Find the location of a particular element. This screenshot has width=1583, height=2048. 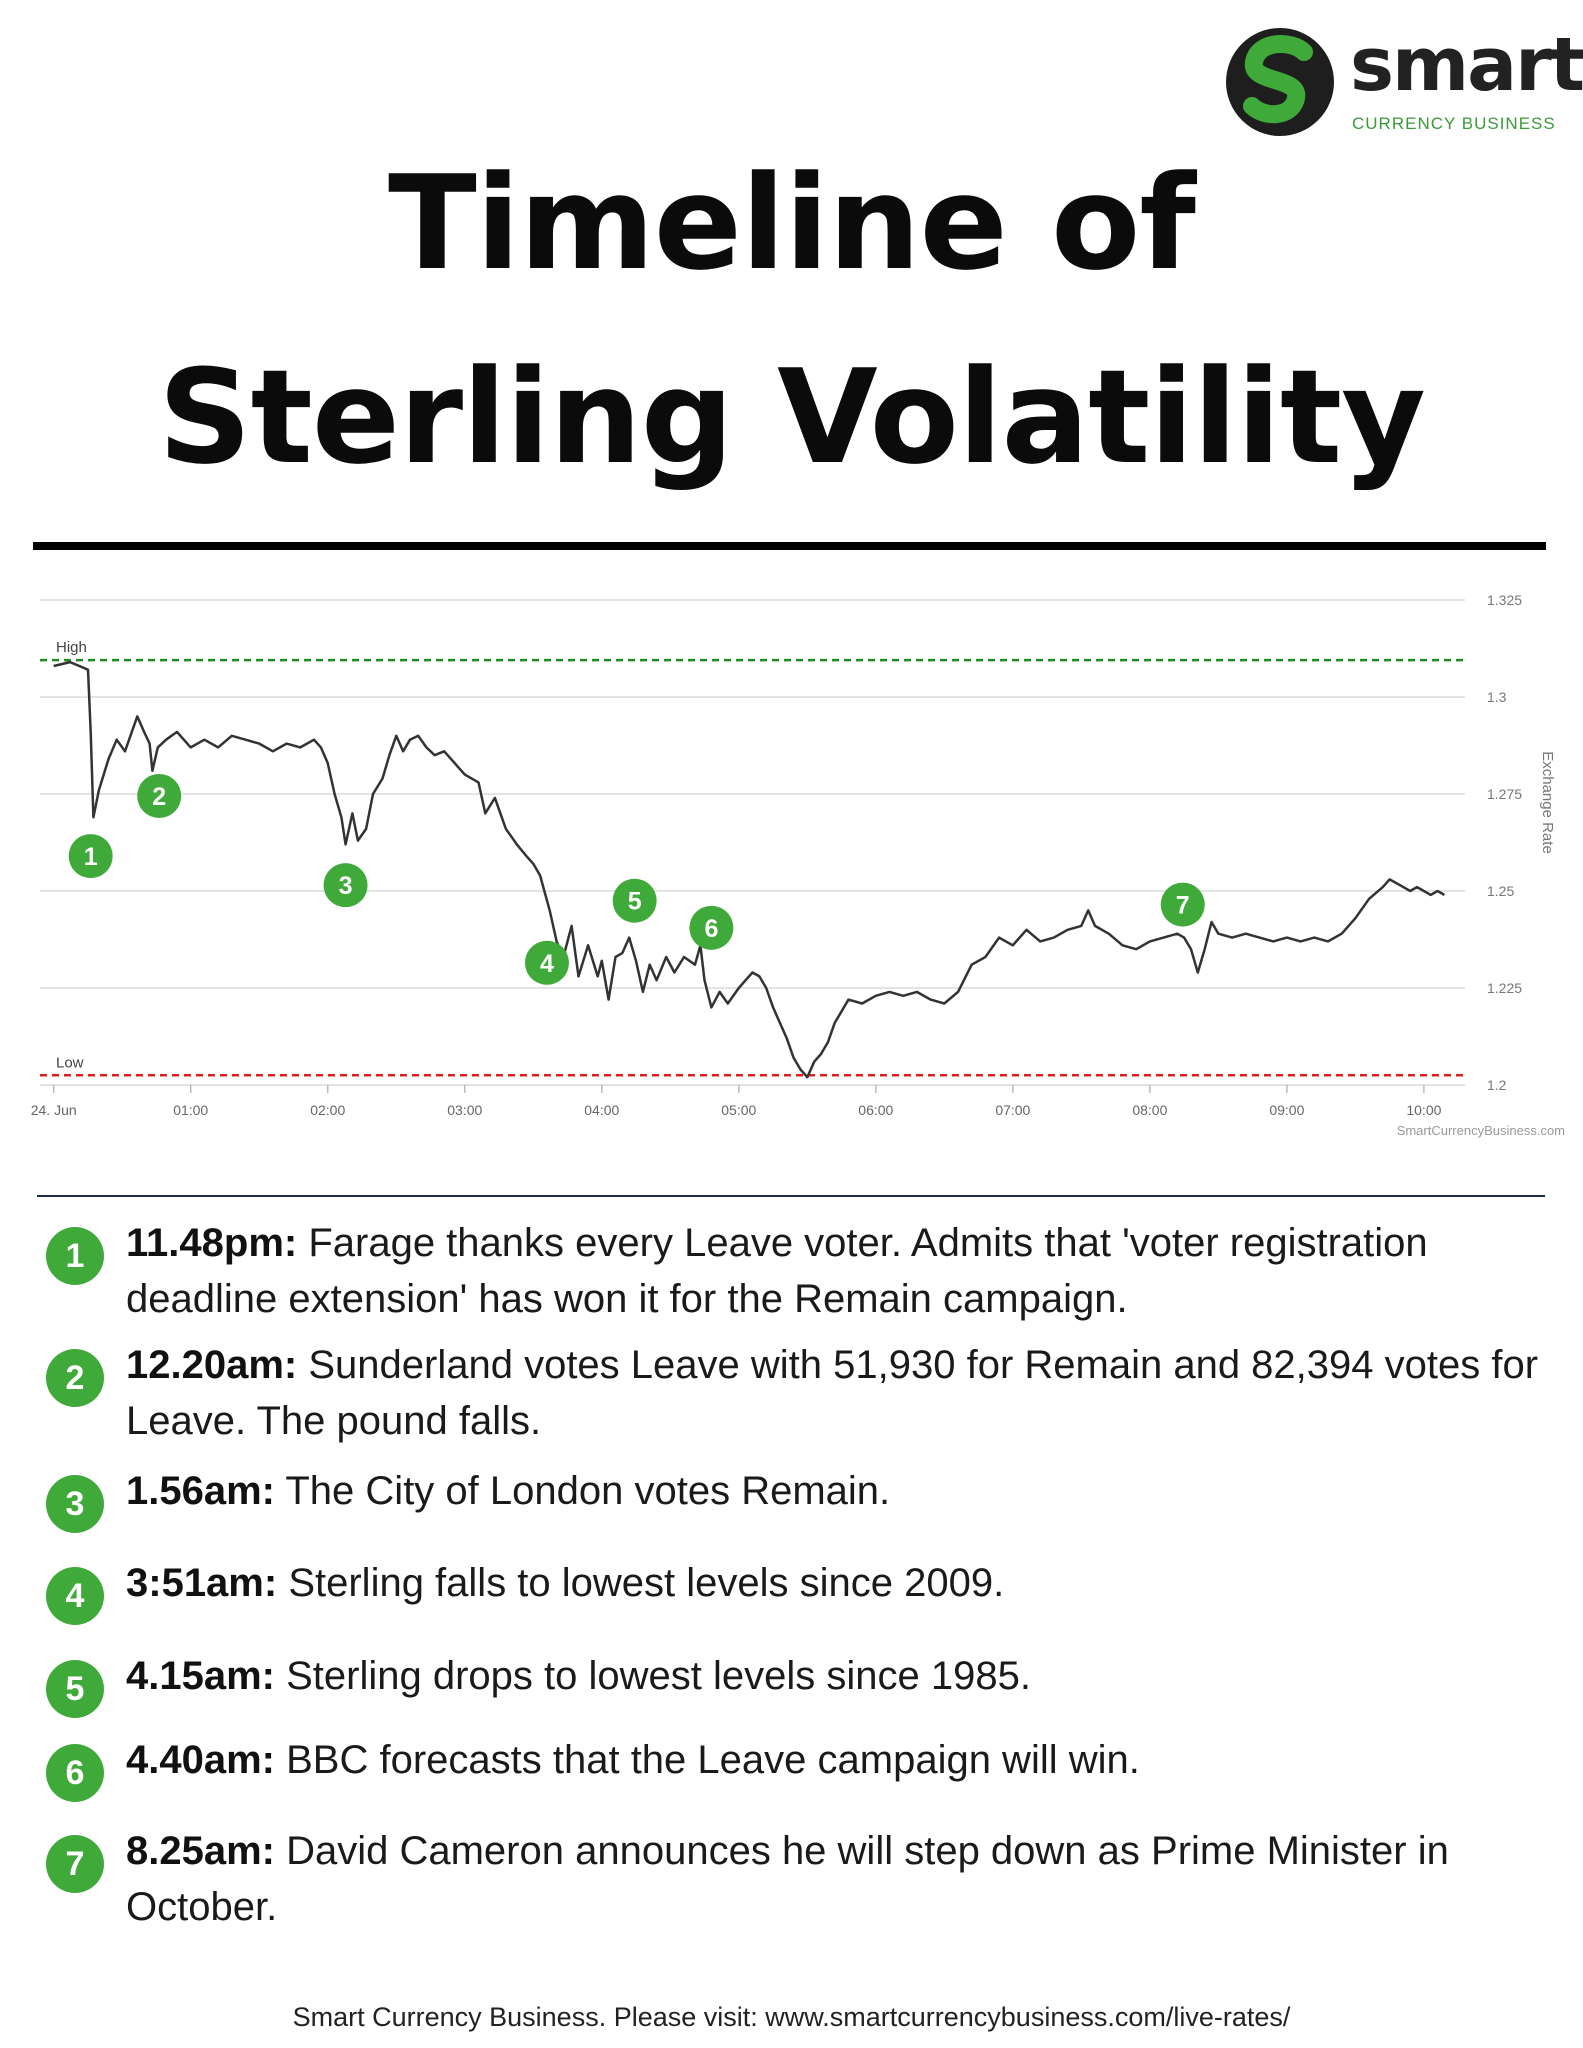

x-tick-label: 06:00 is located at coordinates (875, 1110).